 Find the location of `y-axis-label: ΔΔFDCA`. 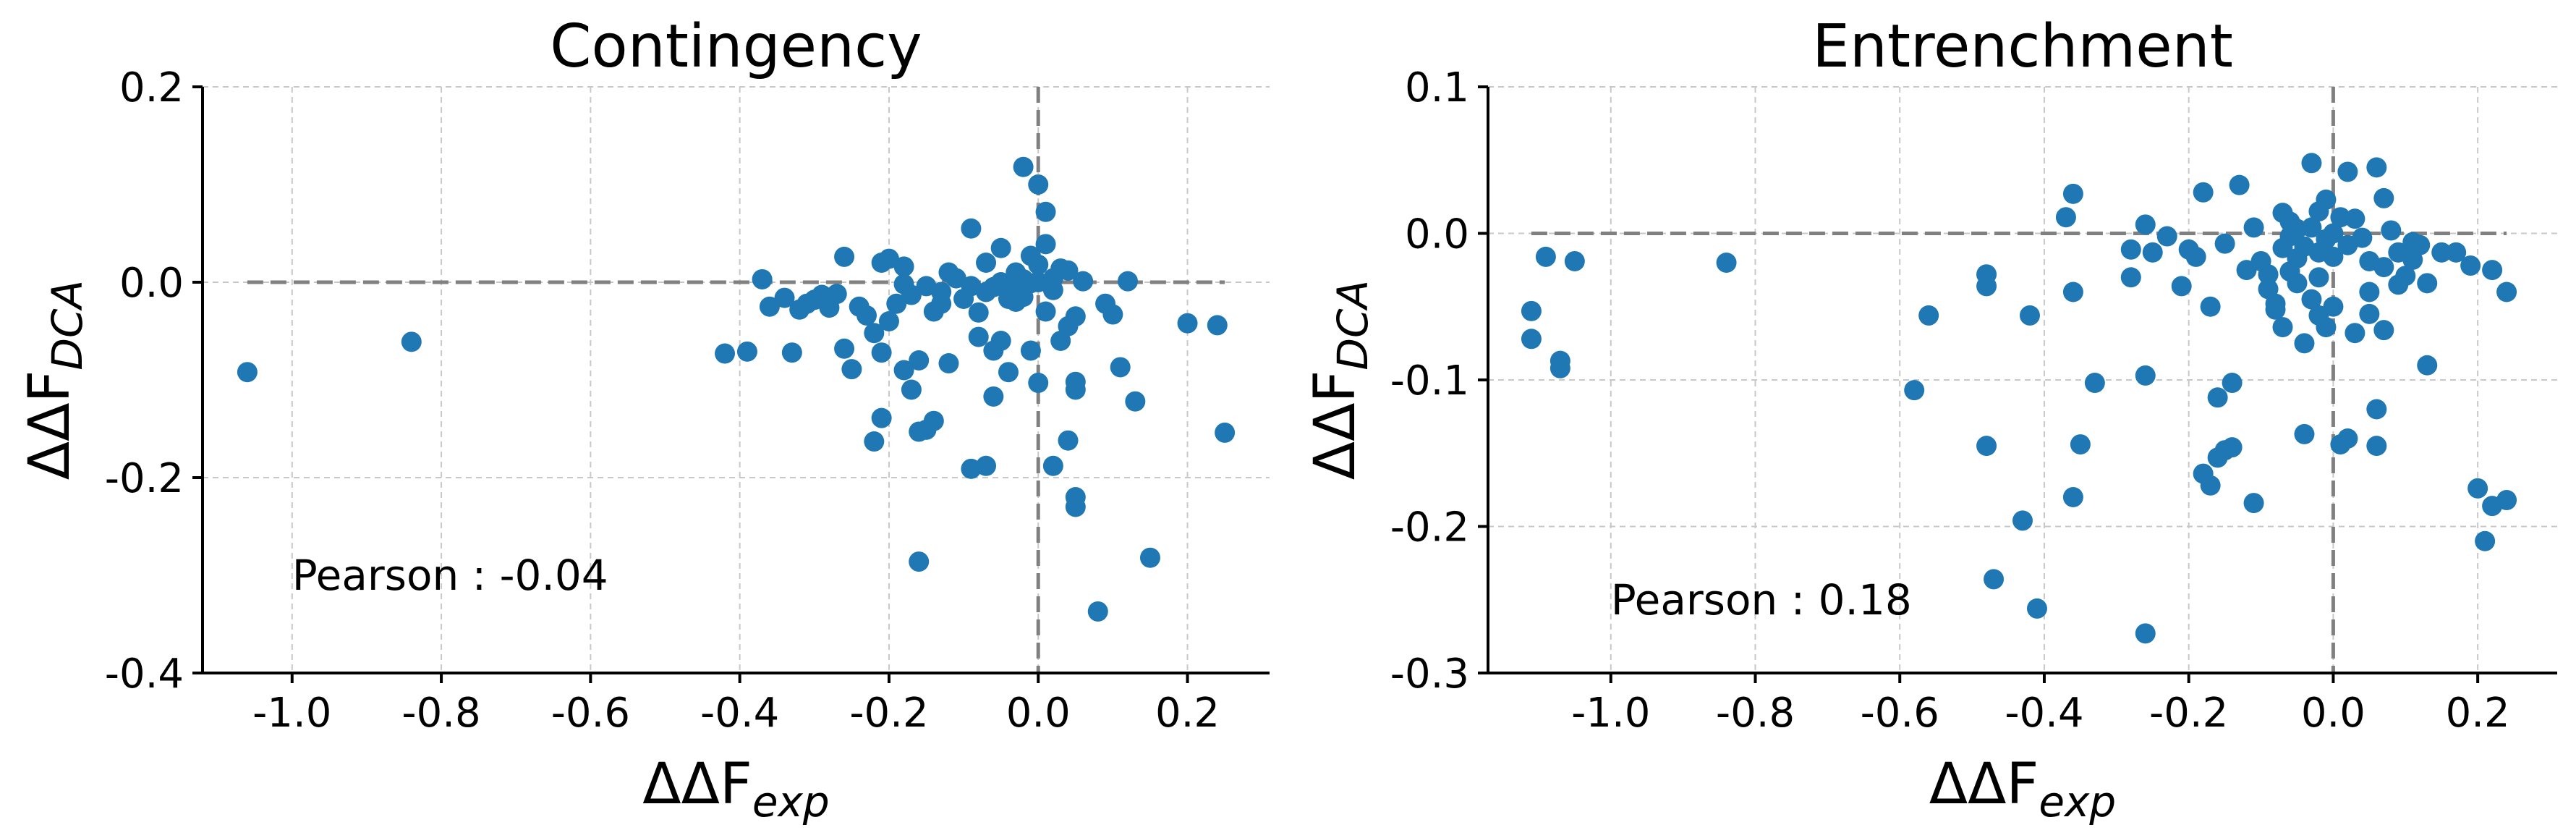

y-axis-label: ΔΔFDCA is located at coordinates (54, 380).